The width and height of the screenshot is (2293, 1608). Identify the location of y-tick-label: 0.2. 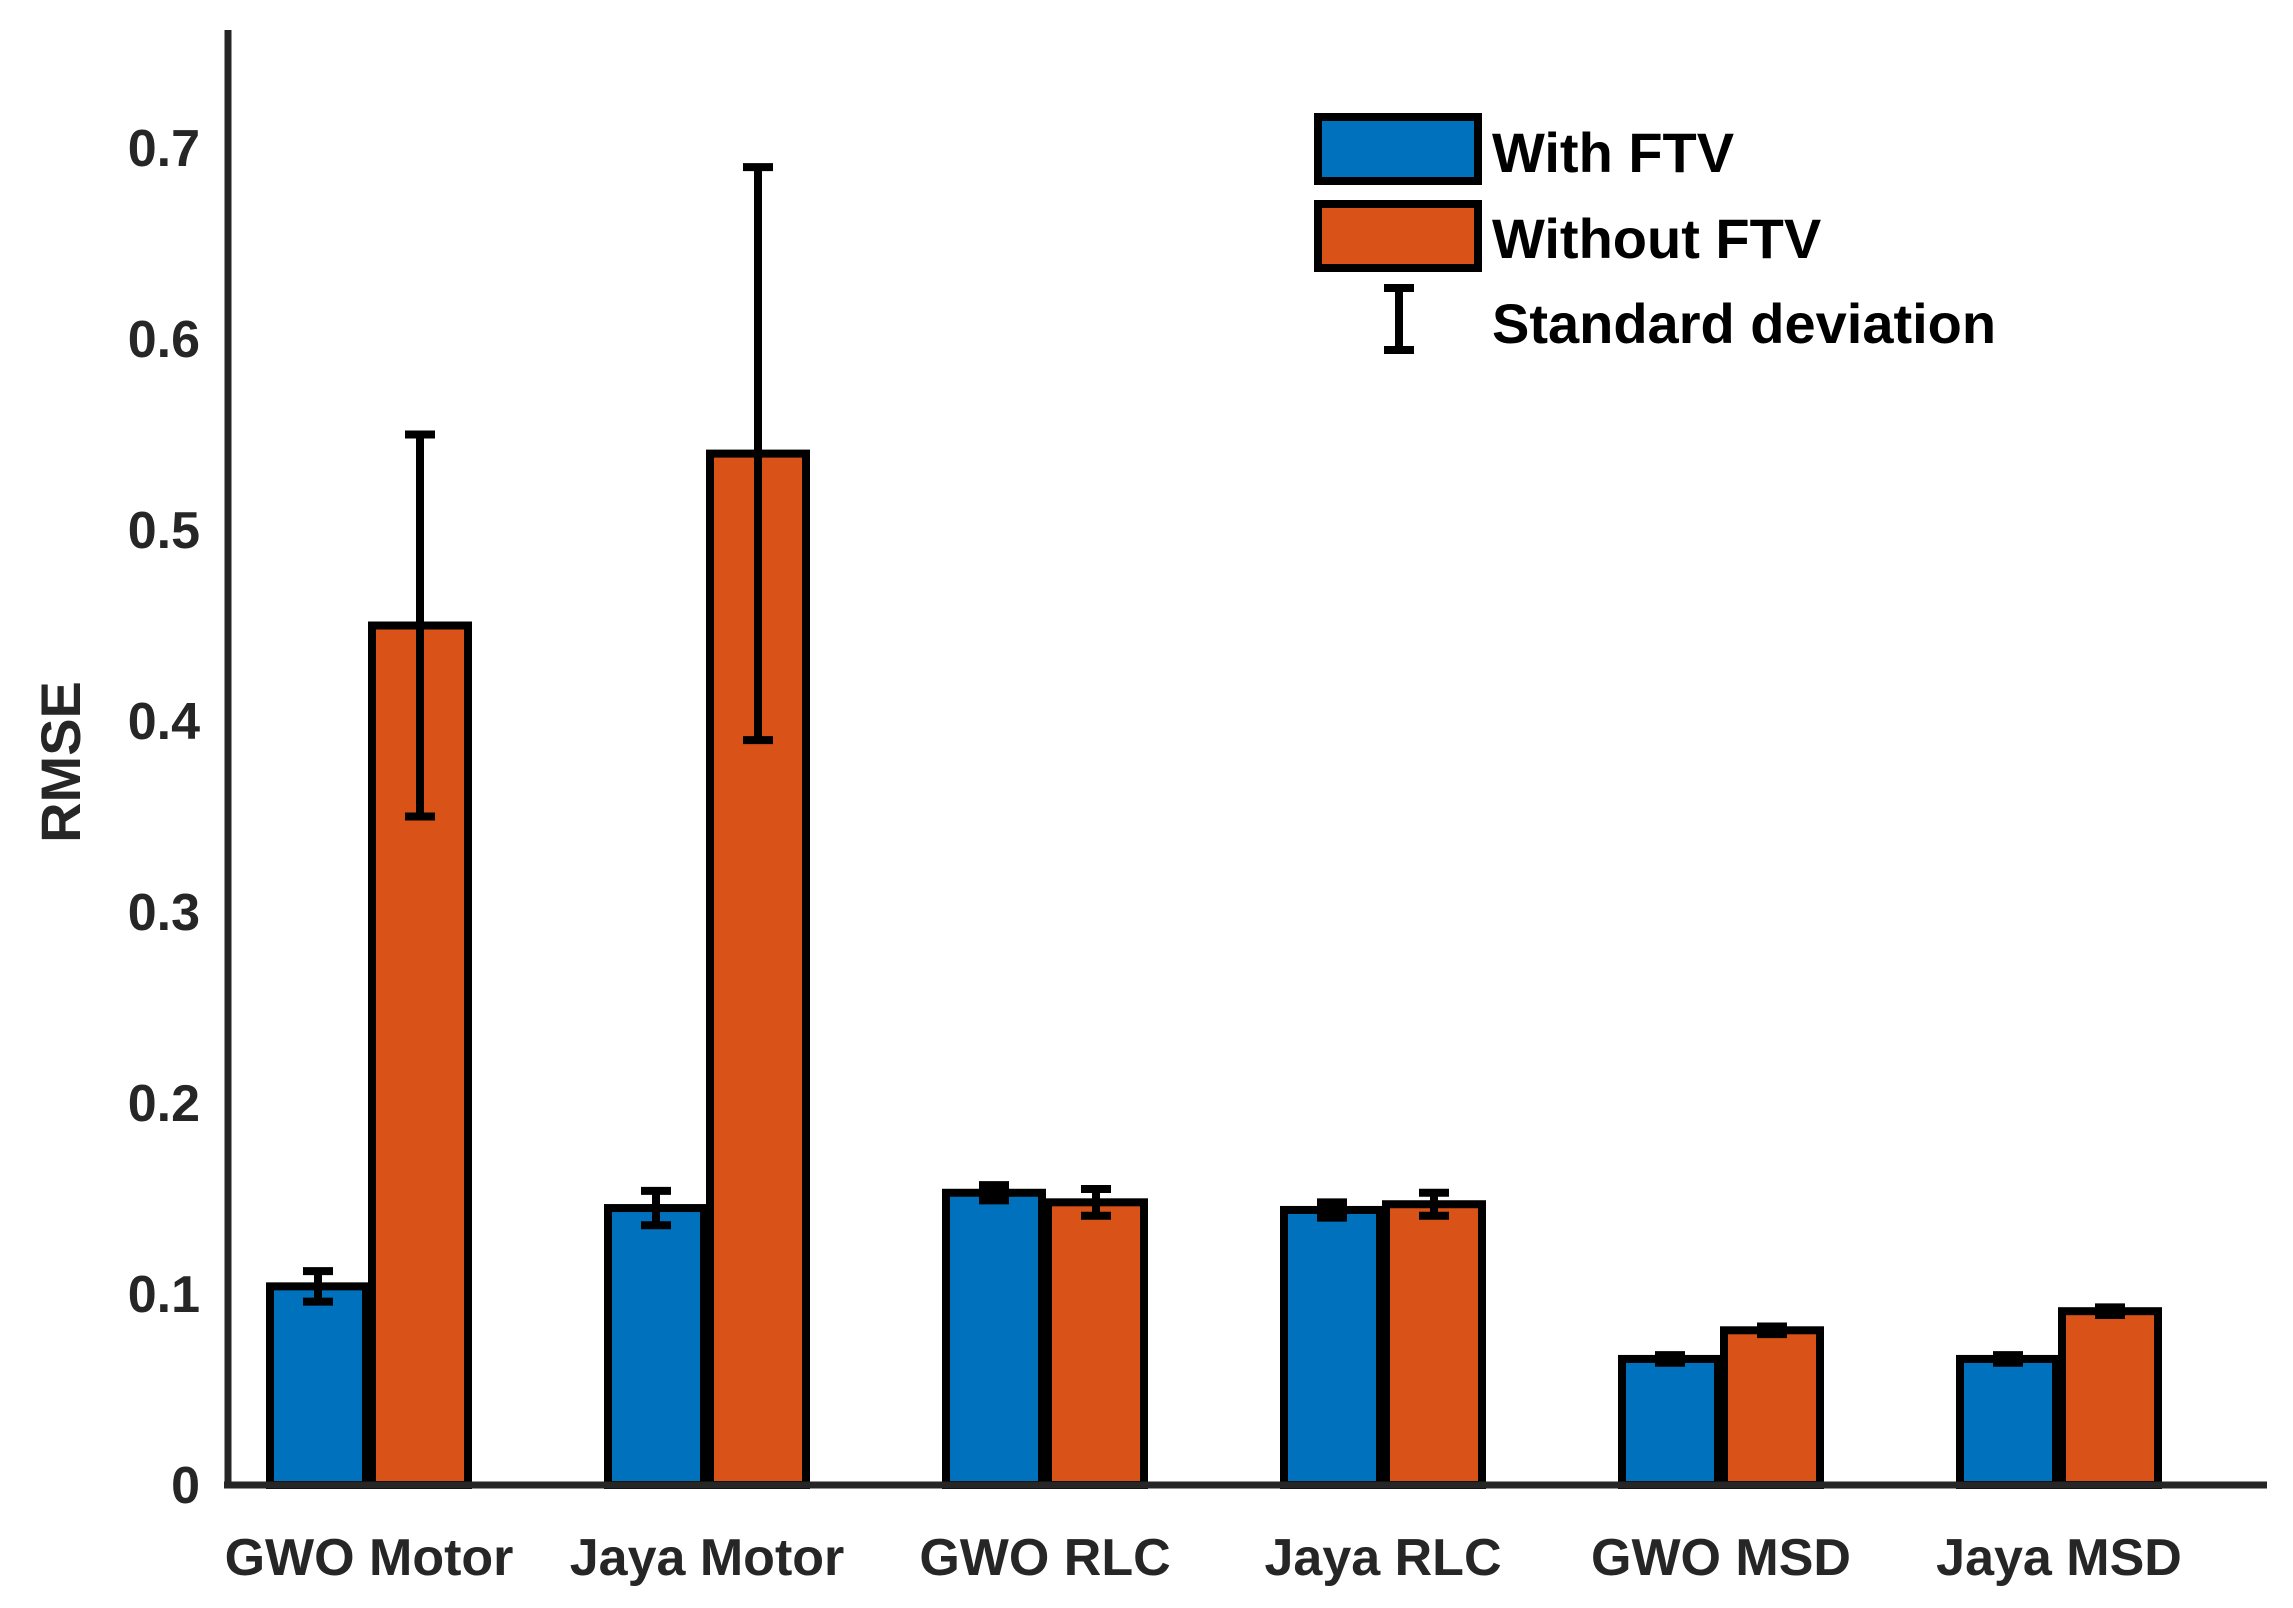
(164, 1104).